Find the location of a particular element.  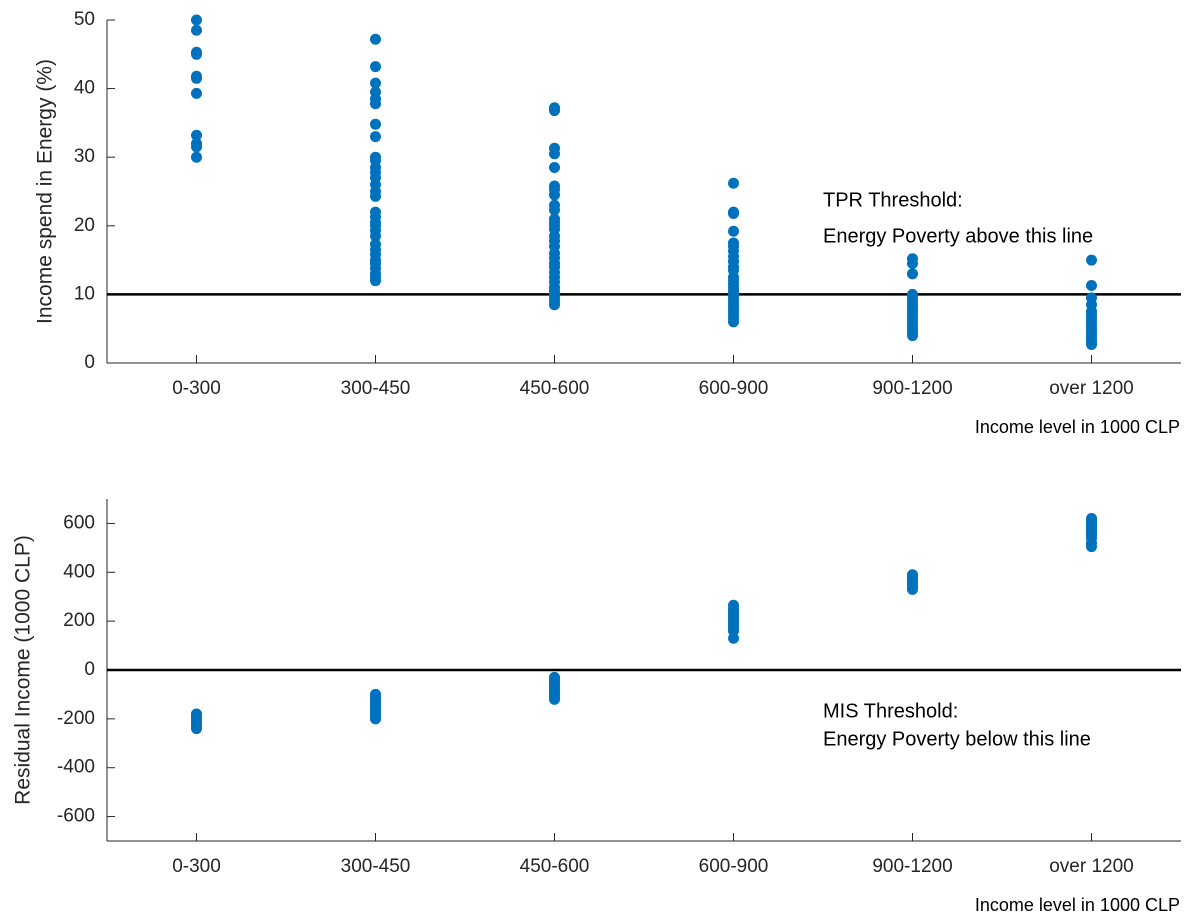

y-tick-label: 200 is located at coordinates (79, 620).